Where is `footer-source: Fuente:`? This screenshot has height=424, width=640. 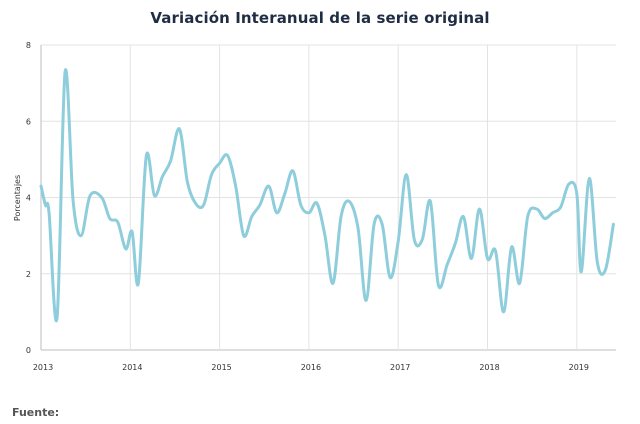
footer-source: Fuente: is located at coordinates (36, 412).